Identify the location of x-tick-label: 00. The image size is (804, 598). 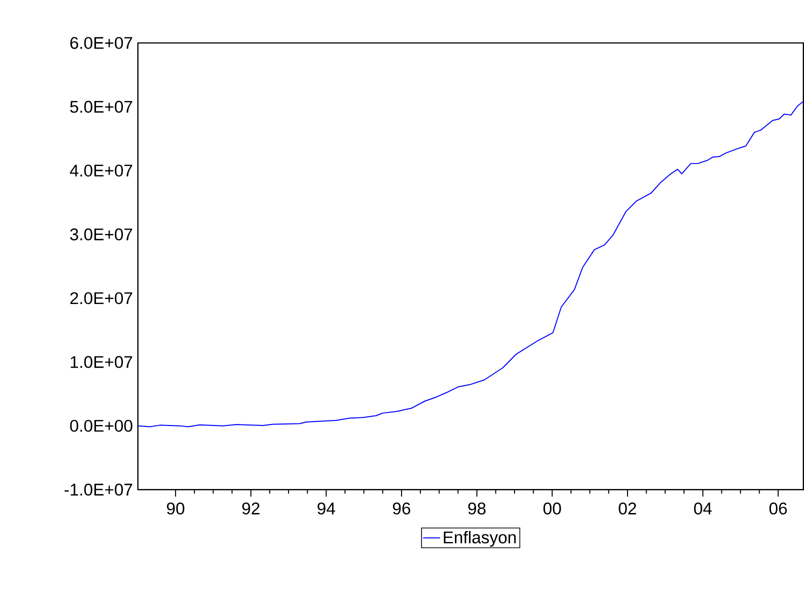
(552, 508).